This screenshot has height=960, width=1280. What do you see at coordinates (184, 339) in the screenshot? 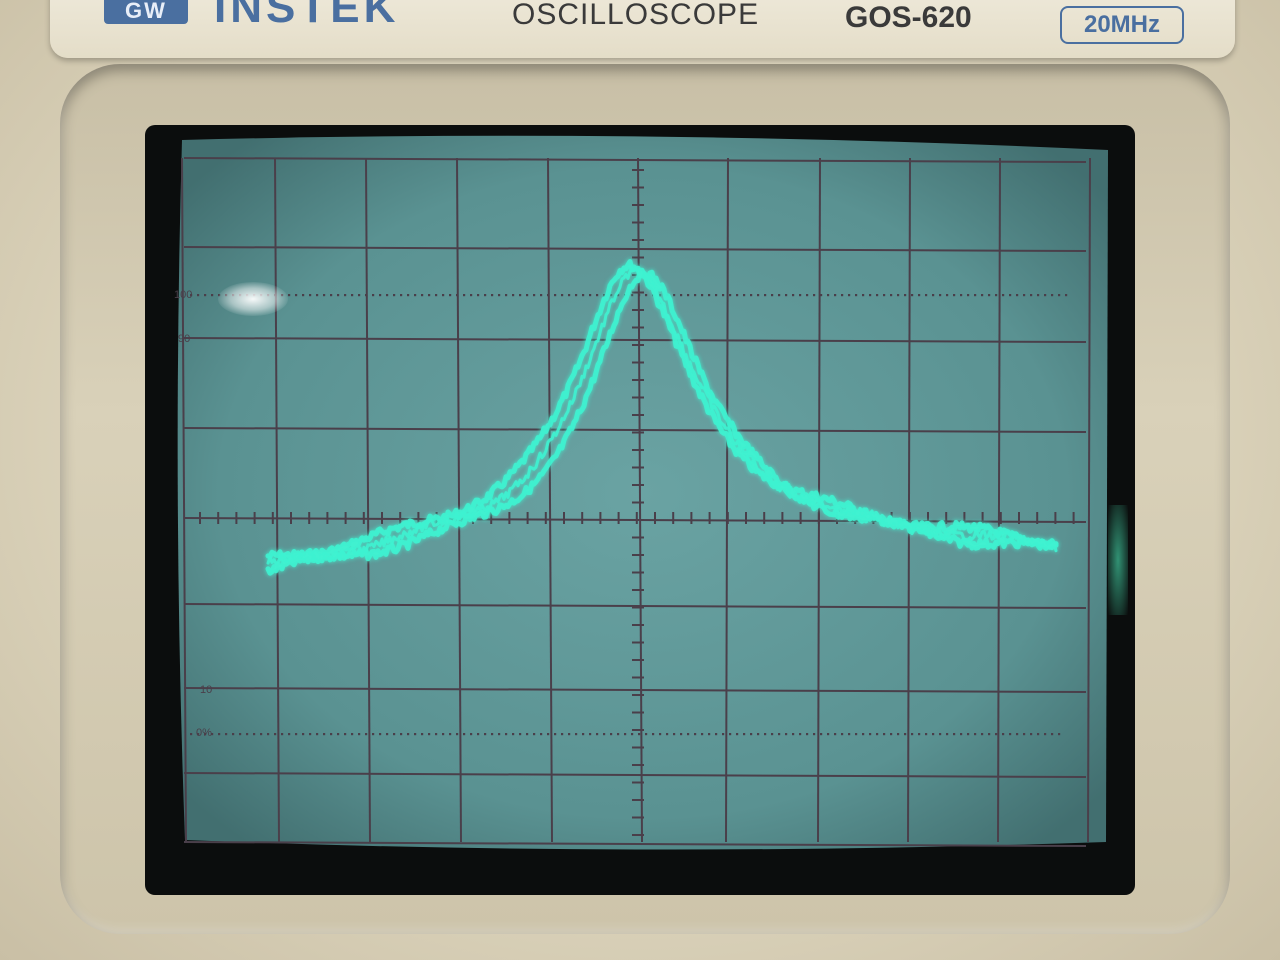
I see `graticule-label-90: 90` at bounding box center [184, 339].